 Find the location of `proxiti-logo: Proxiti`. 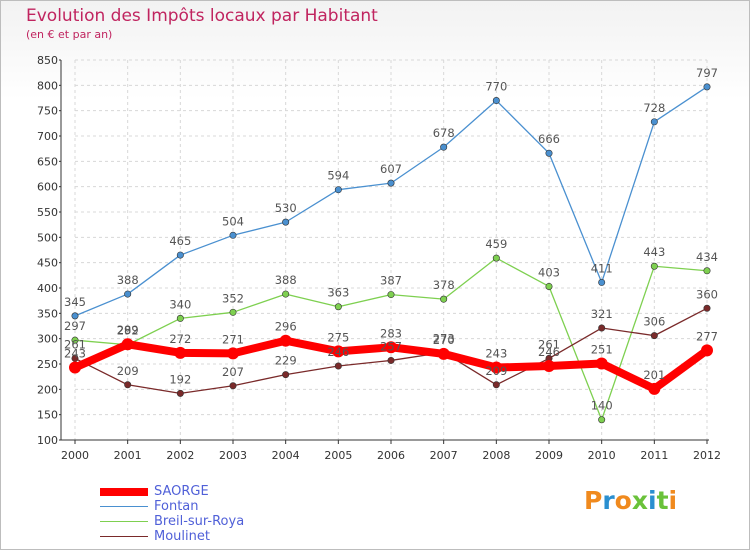

proxiti-logo: Proxiti is located at coordinates (630, 500).